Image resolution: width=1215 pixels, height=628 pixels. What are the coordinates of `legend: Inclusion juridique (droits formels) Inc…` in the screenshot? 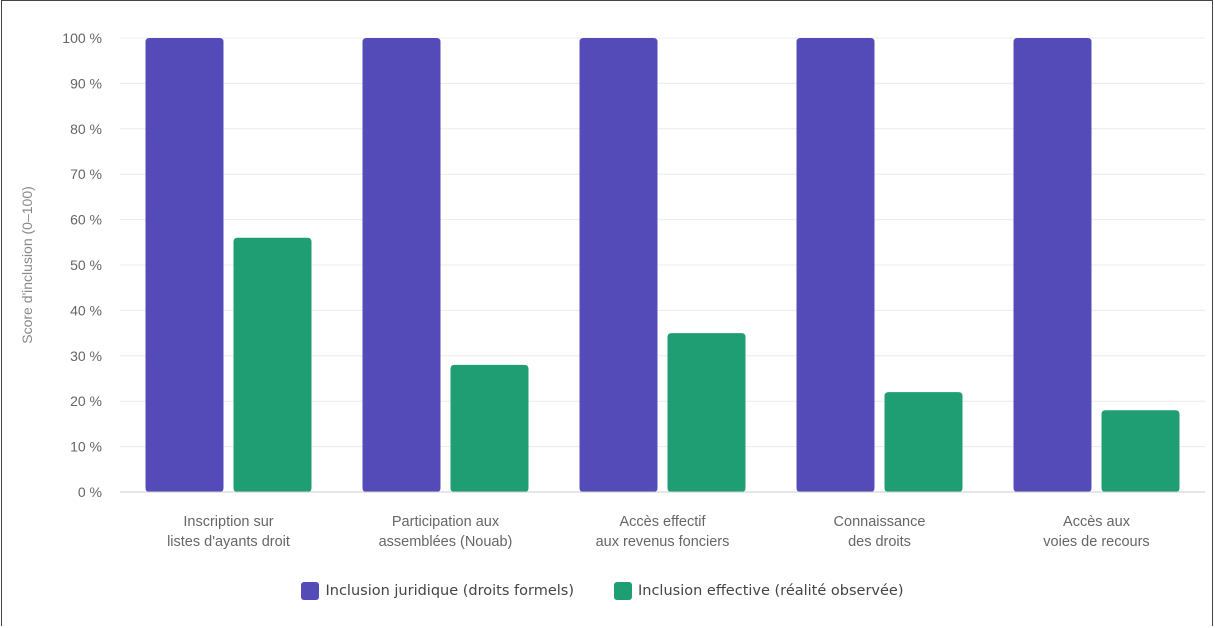 It's located at (607, 591).